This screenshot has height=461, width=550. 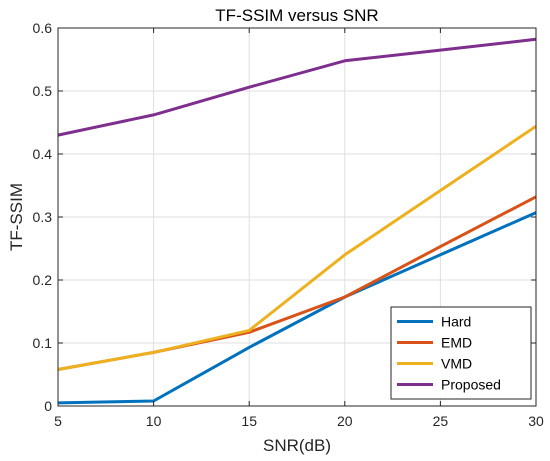 I want to click on x-tick-label: 10, so click(x=154, y=421).